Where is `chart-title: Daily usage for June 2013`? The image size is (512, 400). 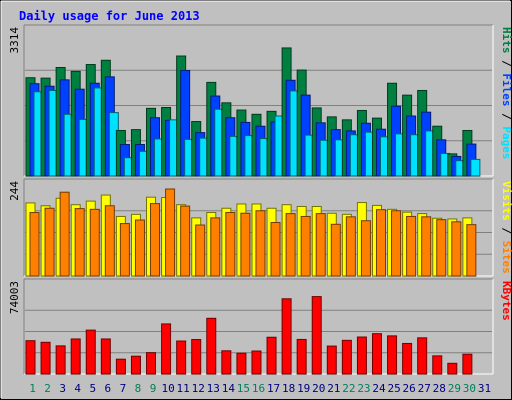 chart-title: Daily usage for June 2013 is located at coordinates (109, 16).